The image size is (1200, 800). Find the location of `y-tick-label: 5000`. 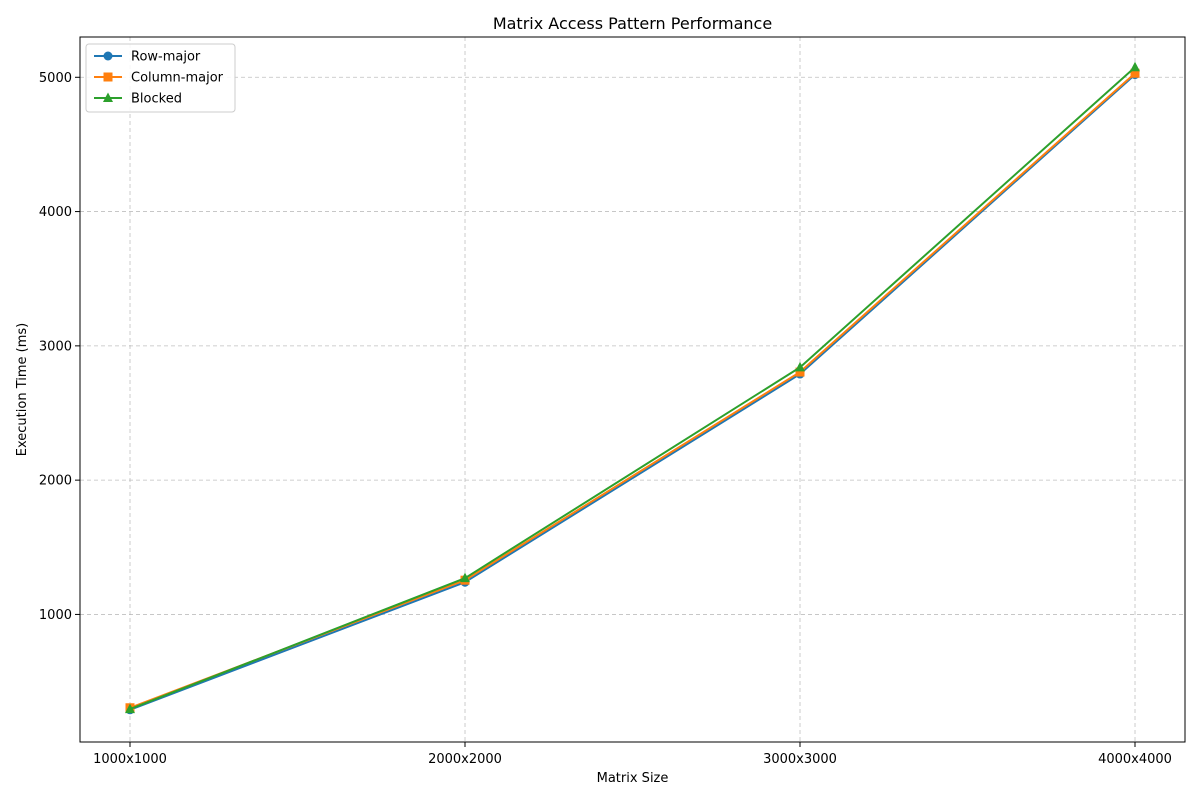

y-tick-label: 5000 is located at coordinates (55, 78).